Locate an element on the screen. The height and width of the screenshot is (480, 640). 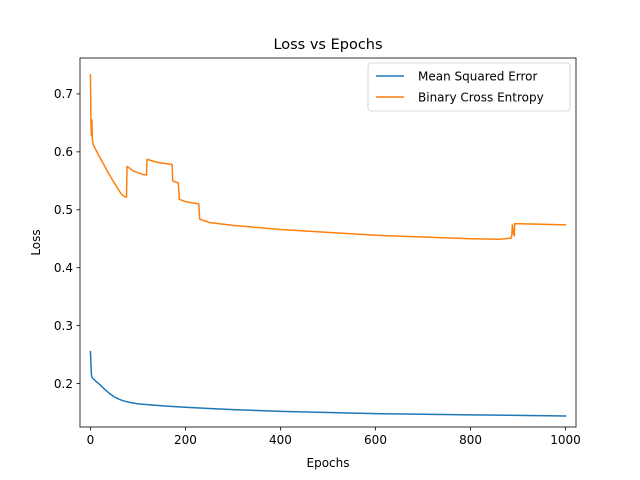
x-axis: 0 200 400 600 800 1000 is located at coordinates (334, 437).